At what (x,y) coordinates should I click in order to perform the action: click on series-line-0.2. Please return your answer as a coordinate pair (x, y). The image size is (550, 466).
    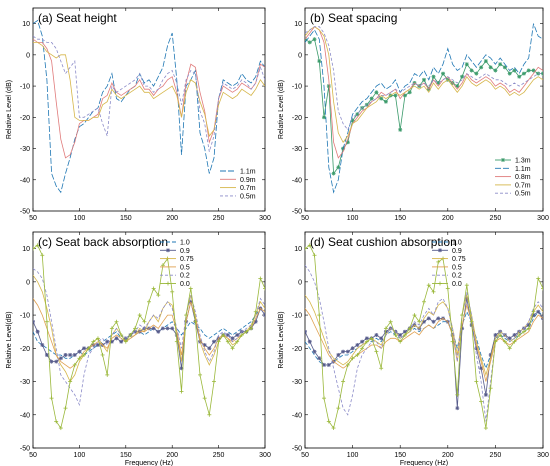
    Looking at the image, I should click on (149, 337).